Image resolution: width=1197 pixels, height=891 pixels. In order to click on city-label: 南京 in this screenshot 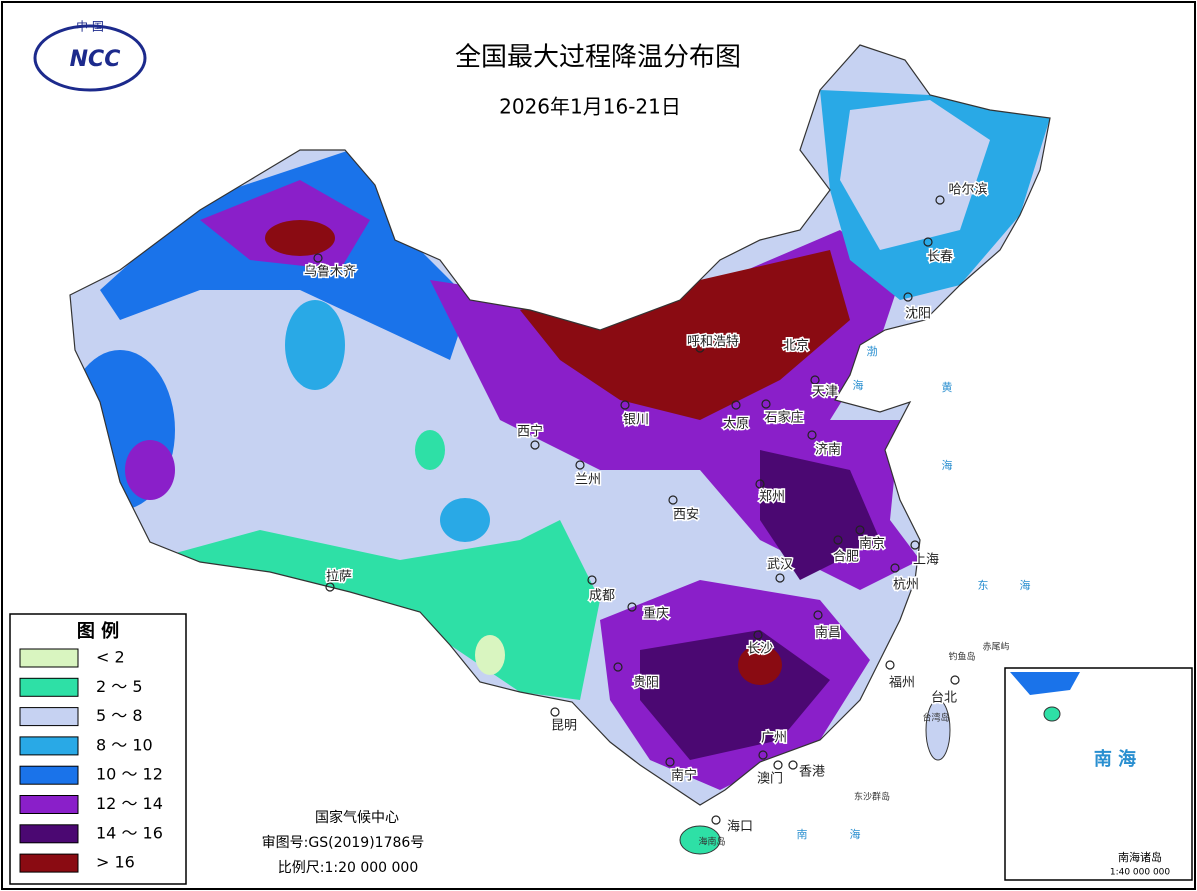, I will do `click(872, 544)`.